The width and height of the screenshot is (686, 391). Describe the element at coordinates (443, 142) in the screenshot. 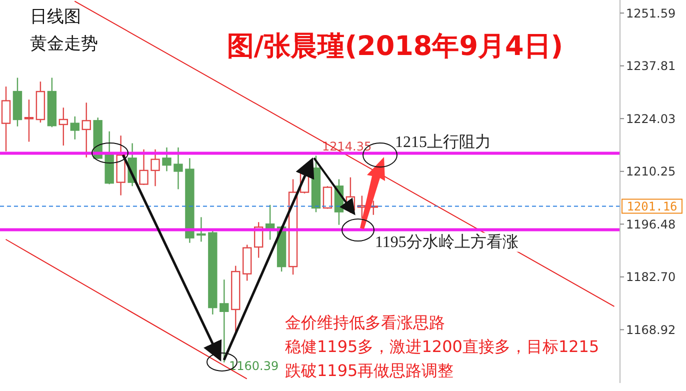

I see `ref-line-label: 1215上行阻力` at that location.